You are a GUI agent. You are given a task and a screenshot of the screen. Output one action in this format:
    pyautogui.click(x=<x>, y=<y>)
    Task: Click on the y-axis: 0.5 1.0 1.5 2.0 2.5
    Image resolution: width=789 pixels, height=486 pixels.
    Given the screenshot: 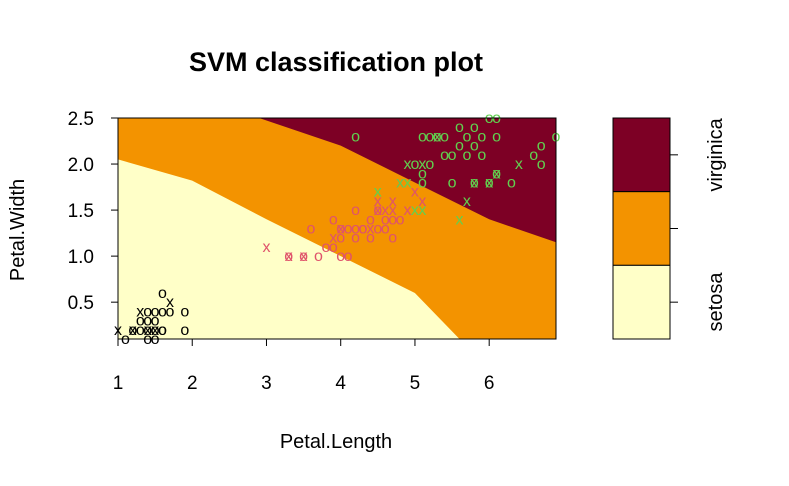 What is the action you would take?
    pyautogui.click(x=93, y=211)
    